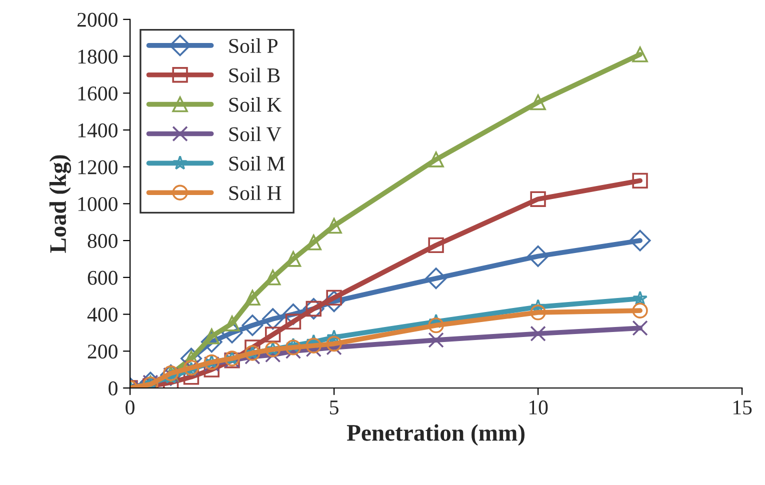 The image size is (765, 485). Describe the element at coordinates (255, 192) in the screenshot. I see `legend-label: Soil H` at that location.